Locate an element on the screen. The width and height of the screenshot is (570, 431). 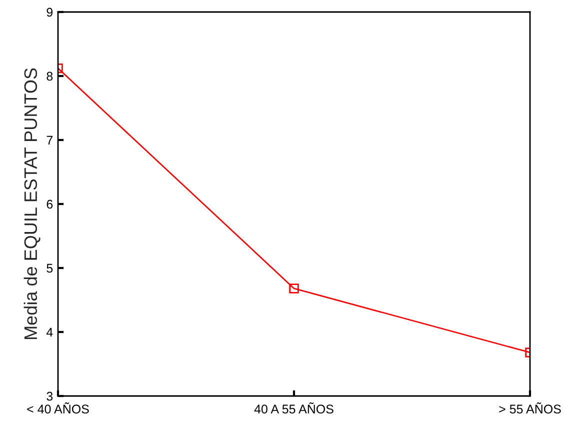
y-tick-label: 5 is located at coordinates (49, 268).